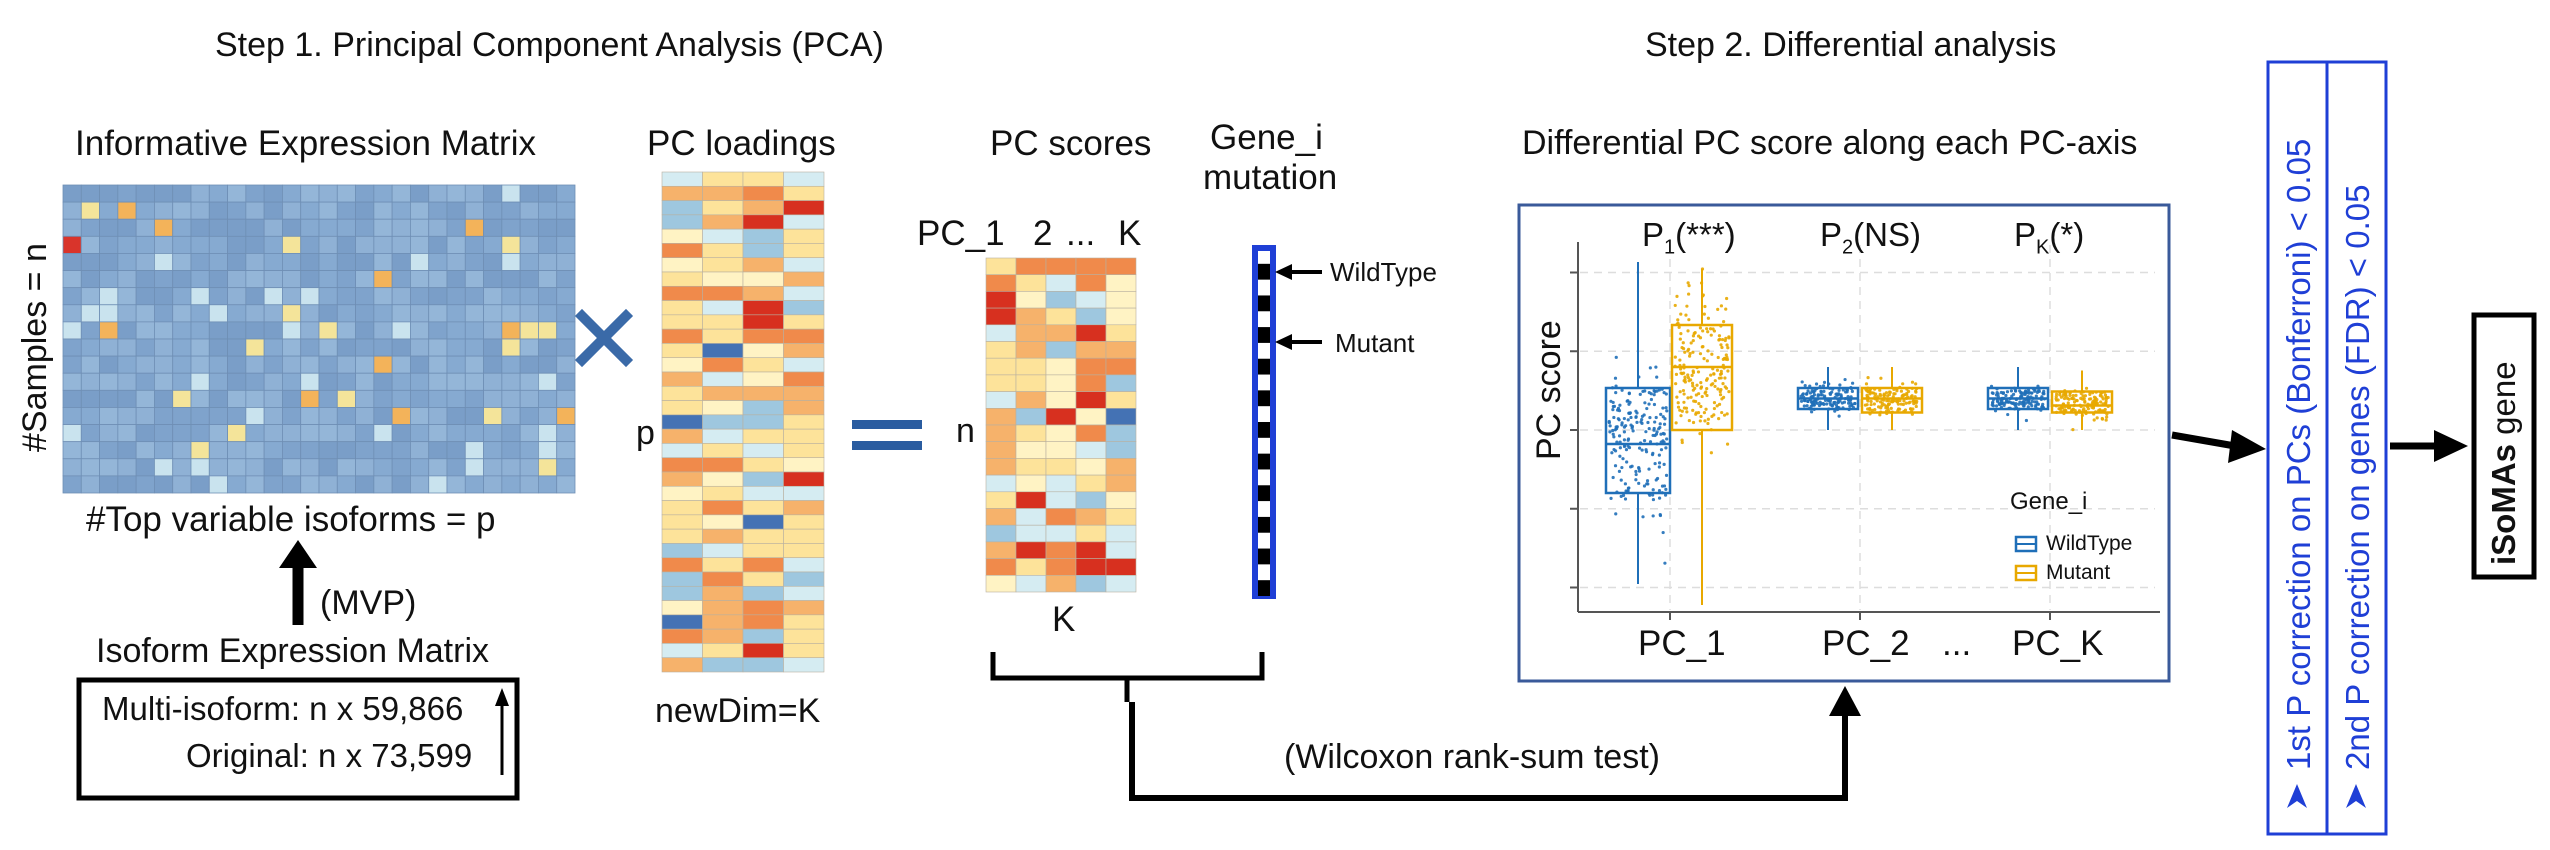 This screenshot has height=850, width=2550. What do you see at coordinates (2356, 796) in the screenshot?
I see `correction2-arrow-icon` at bounding box center [2356, 796].